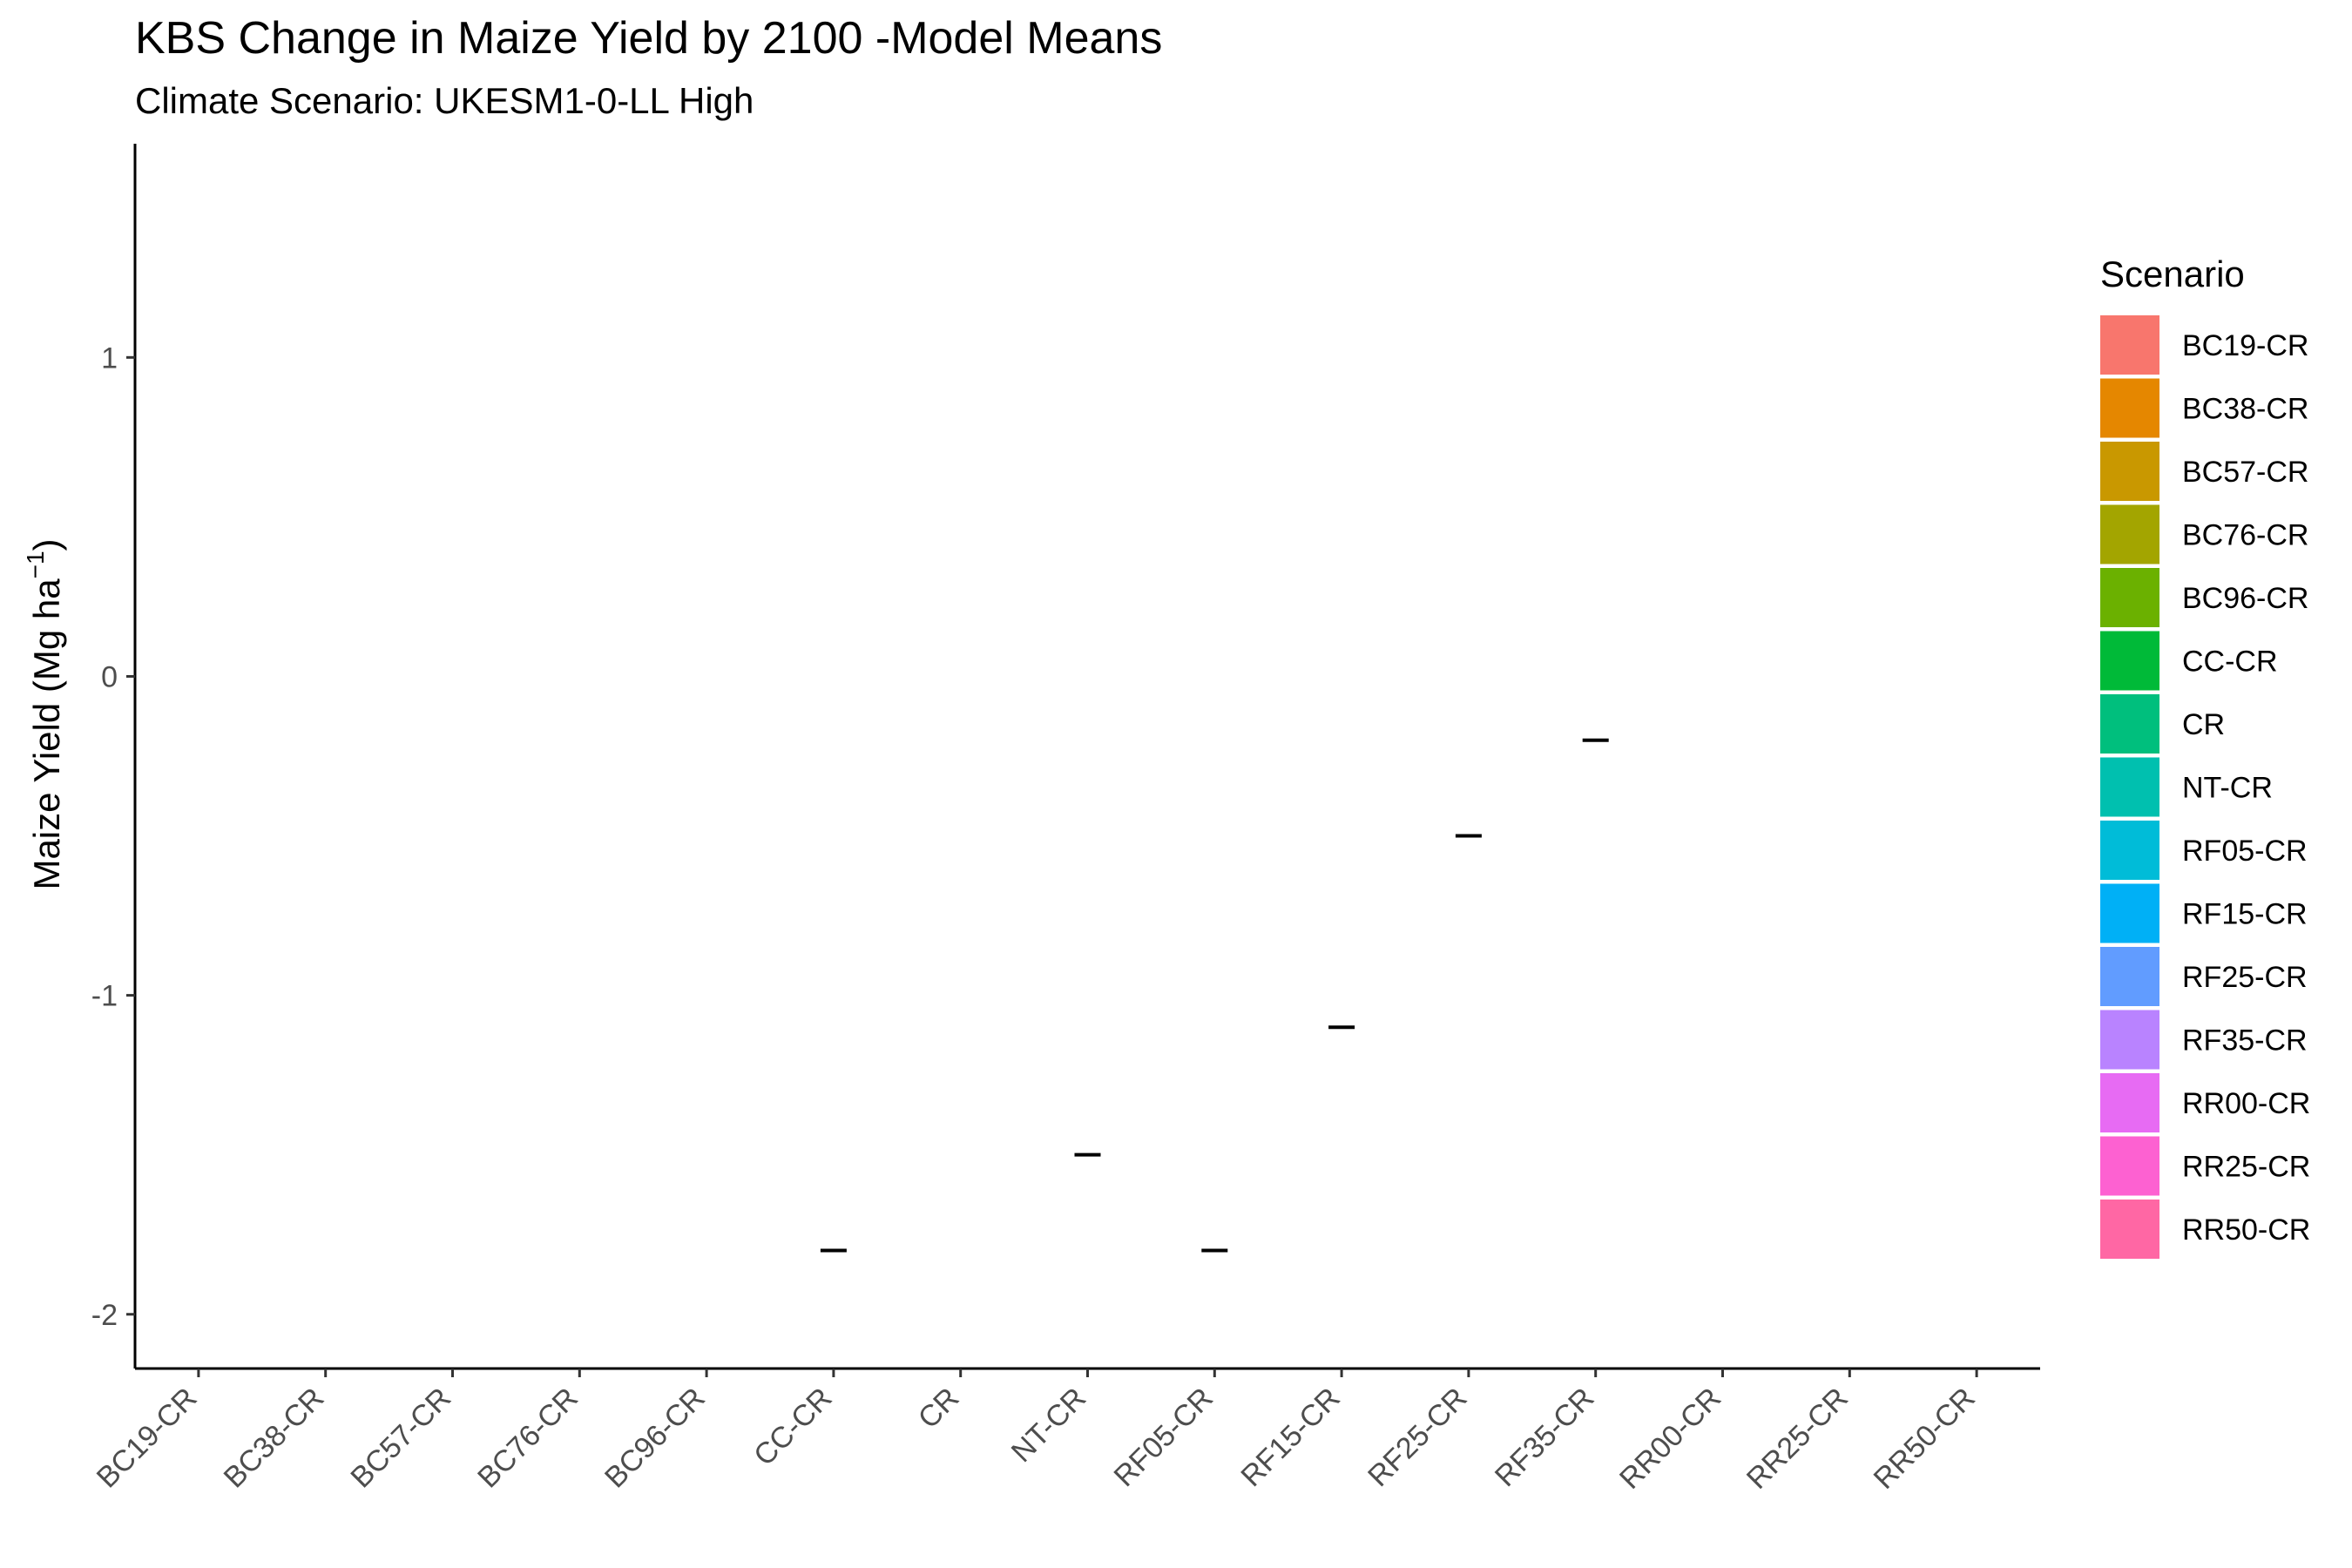  What do you see at coordinates (2245, 535) in the screenshot?
I see `legend-label-bc76-cr: BC76-CR` at bounding box center [2245, 535].